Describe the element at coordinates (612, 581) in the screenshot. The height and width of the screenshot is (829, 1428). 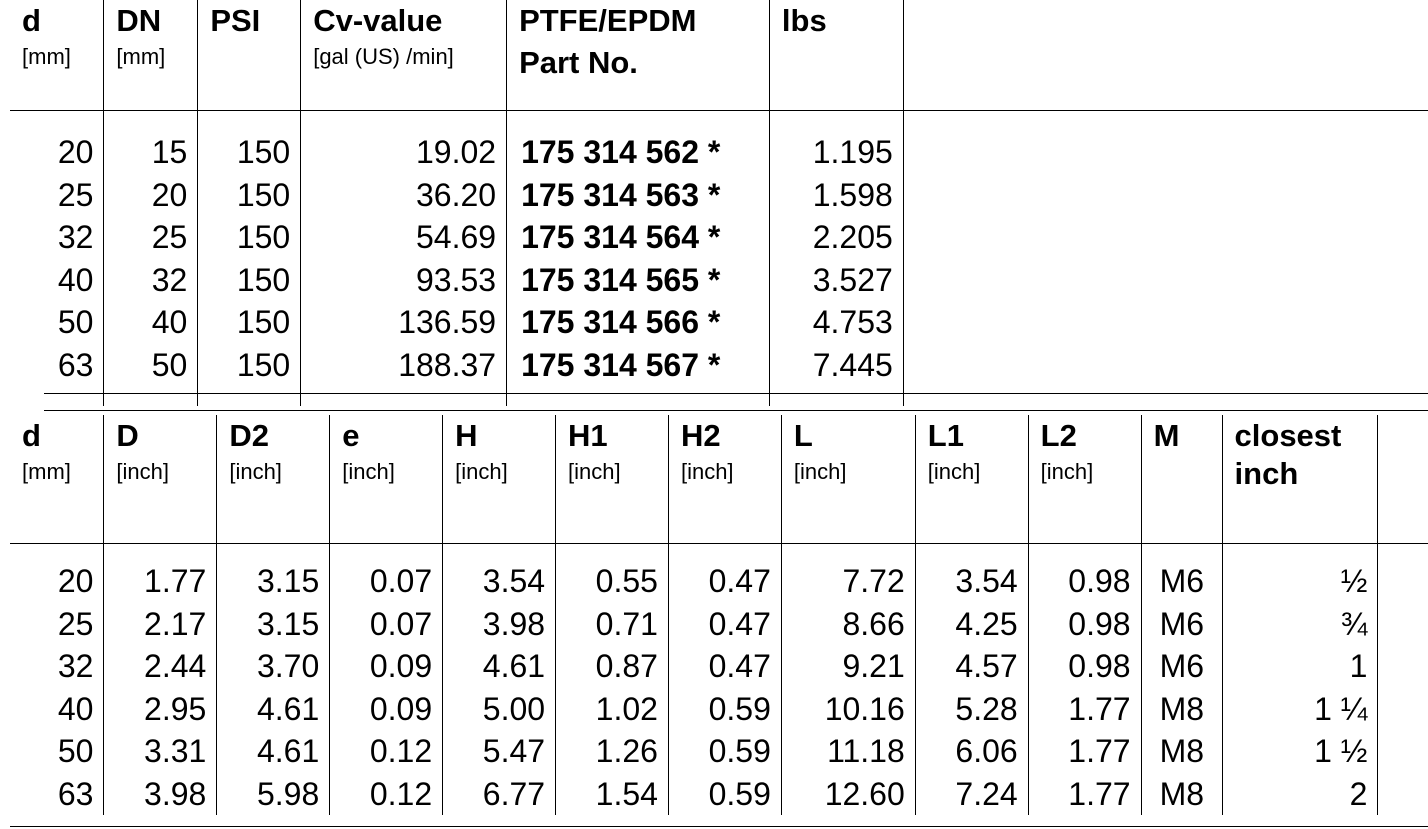
I see `cell-H1: 0.55` at that location.